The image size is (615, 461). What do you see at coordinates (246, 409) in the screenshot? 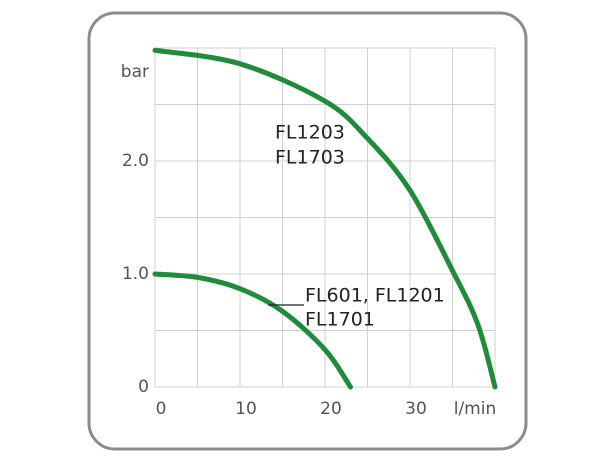
I see `x-tick-label: 10` at bounding box center [246, 409].